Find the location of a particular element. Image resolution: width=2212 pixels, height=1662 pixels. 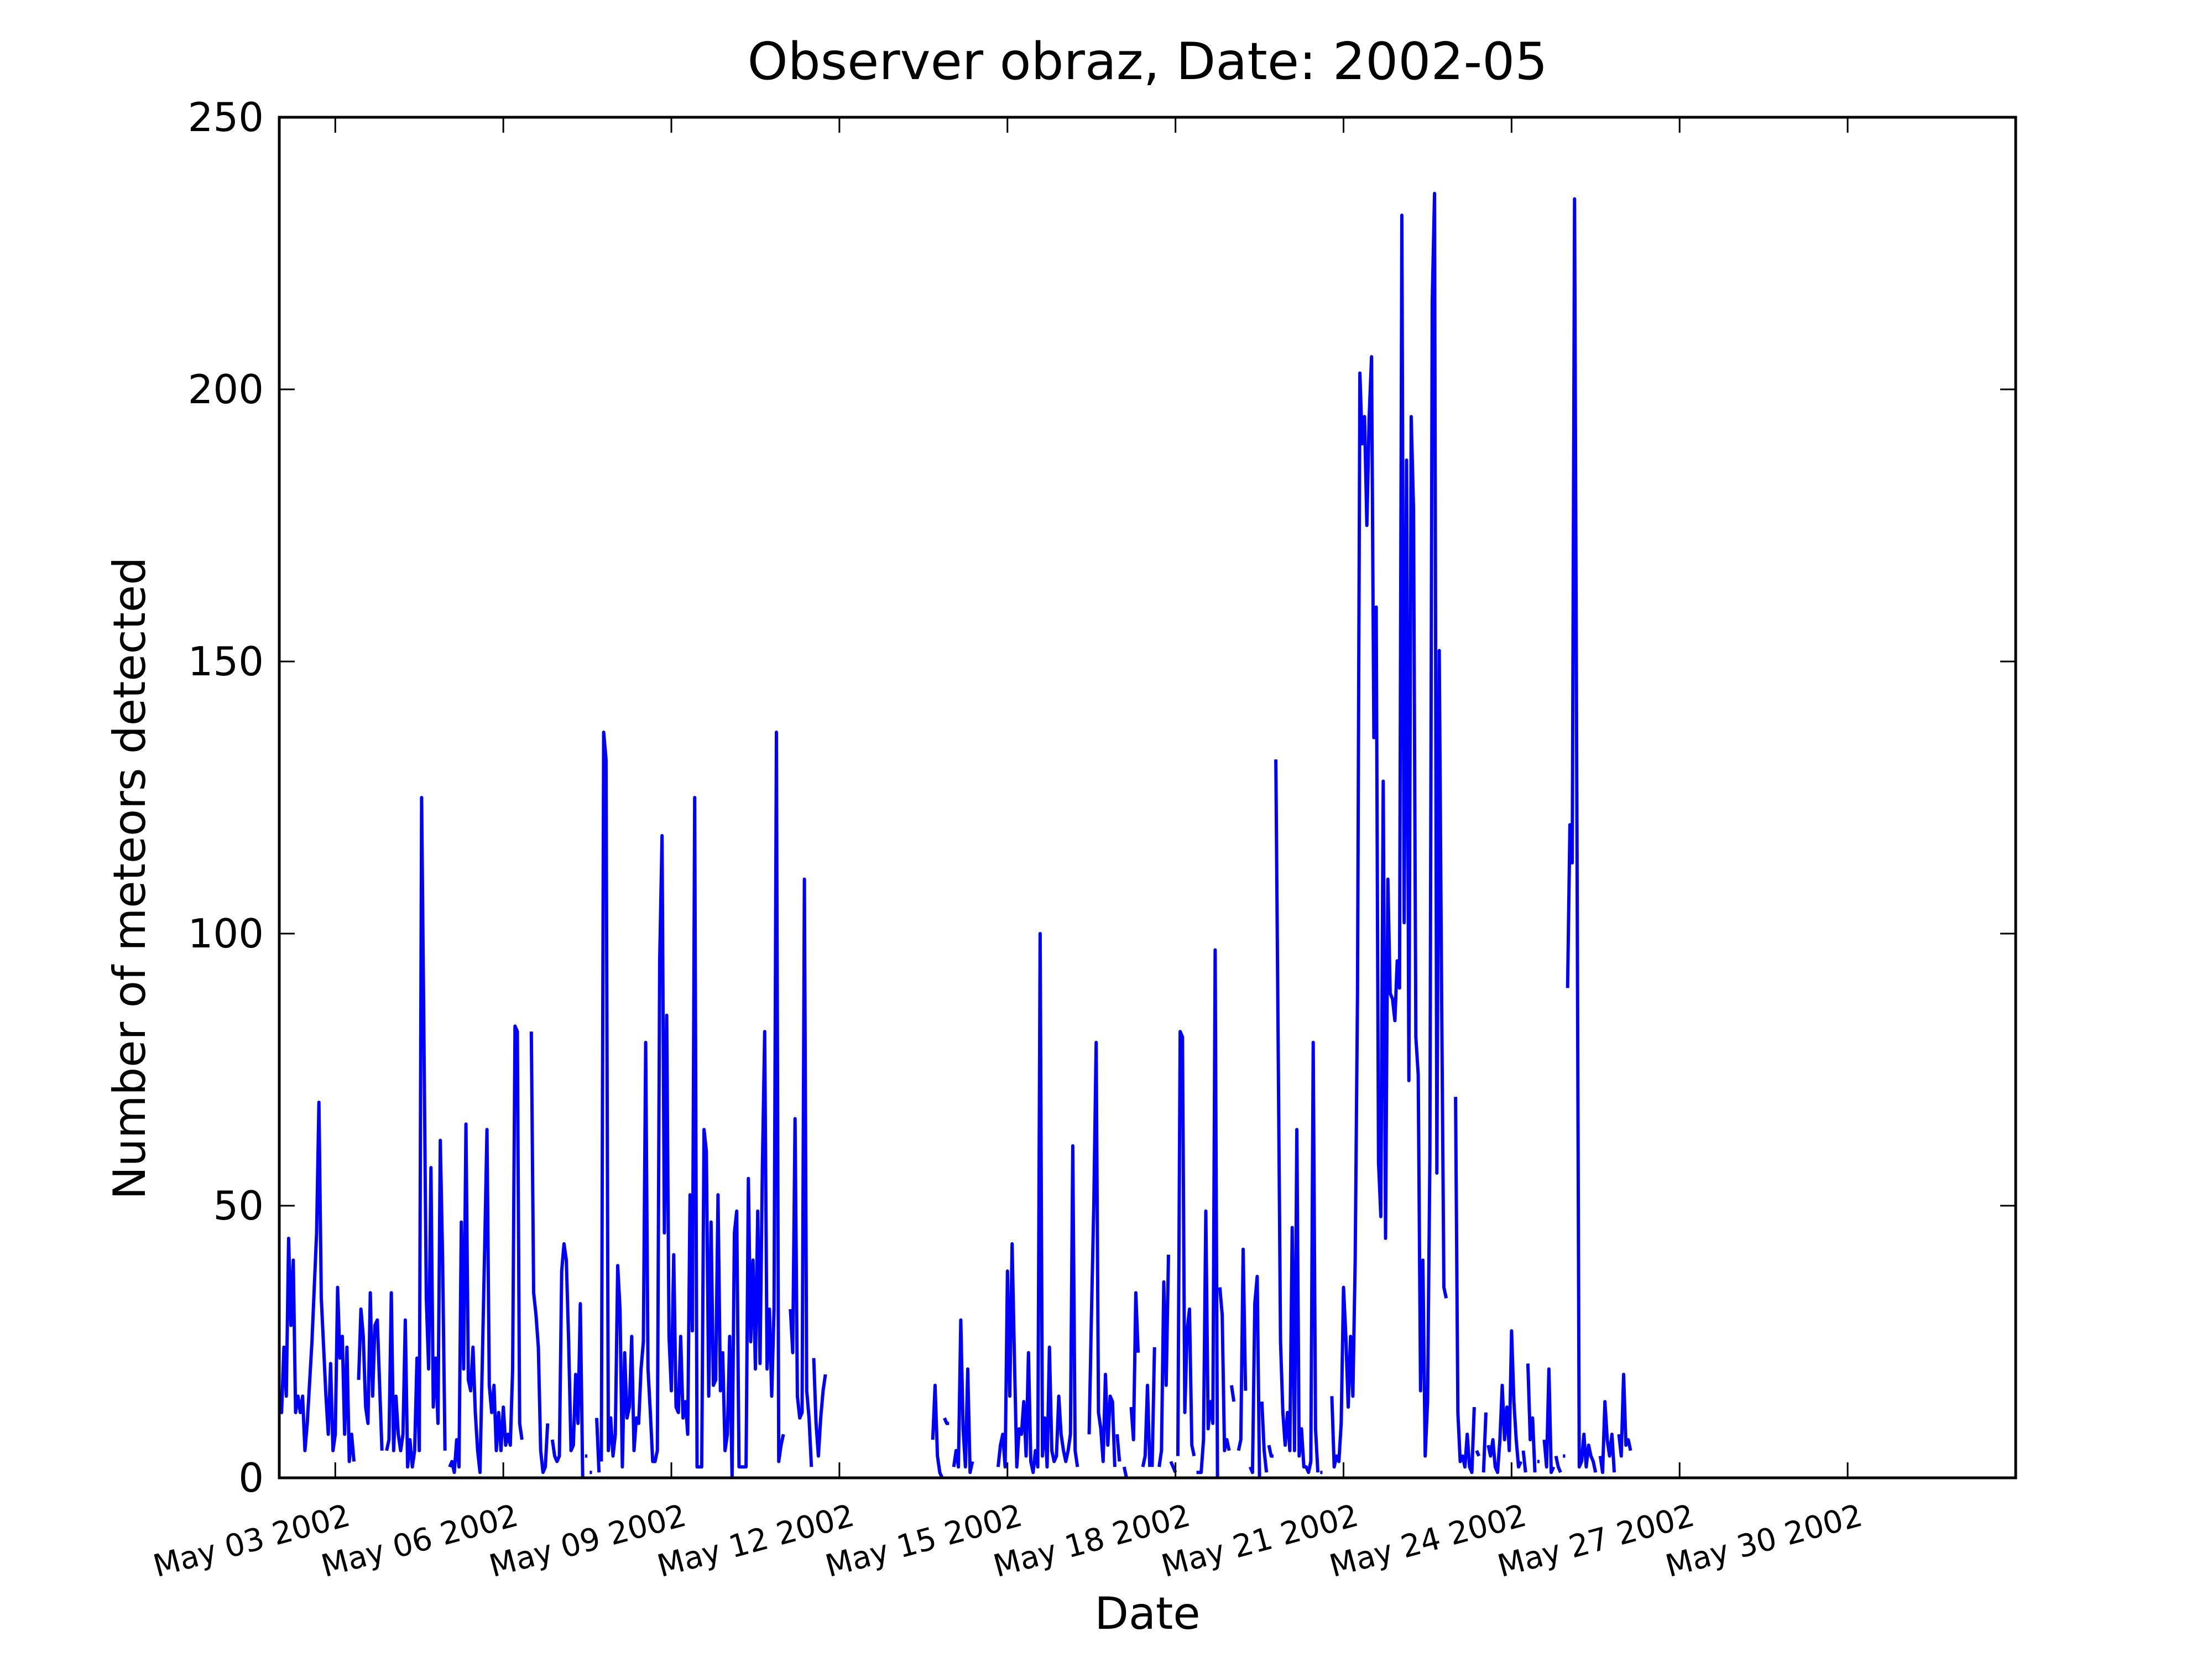

y-tick-label: 100 is located at coordinates (226, 933).